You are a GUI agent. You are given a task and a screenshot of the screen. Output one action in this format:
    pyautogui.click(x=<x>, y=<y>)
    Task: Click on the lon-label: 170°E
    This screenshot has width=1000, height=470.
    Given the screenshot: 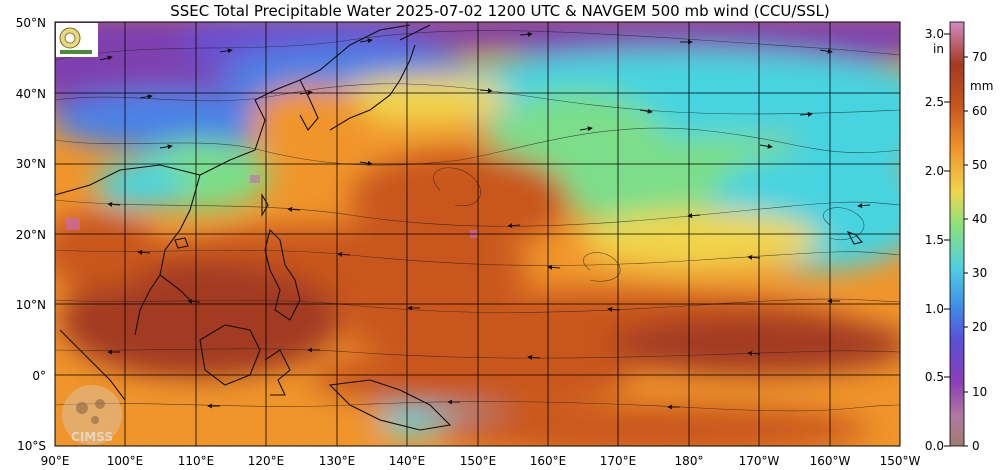 What is the action you would take?
    pyautogui.click(x=618, y=461)
    